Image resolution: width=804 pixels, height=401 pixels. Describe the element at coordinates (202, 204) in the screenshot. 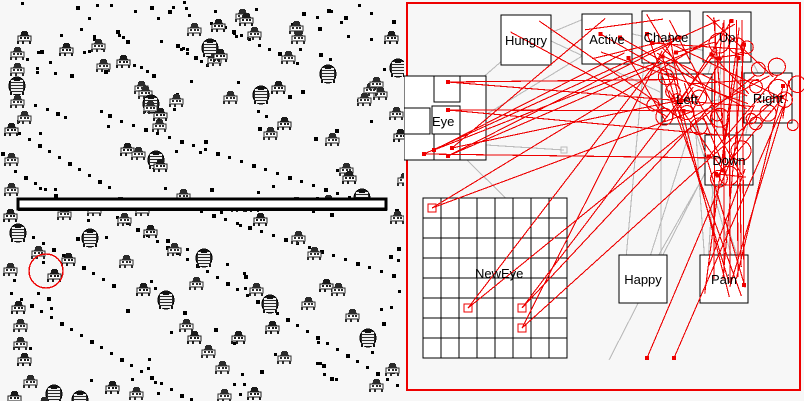

I see `platform-bar` at that location.